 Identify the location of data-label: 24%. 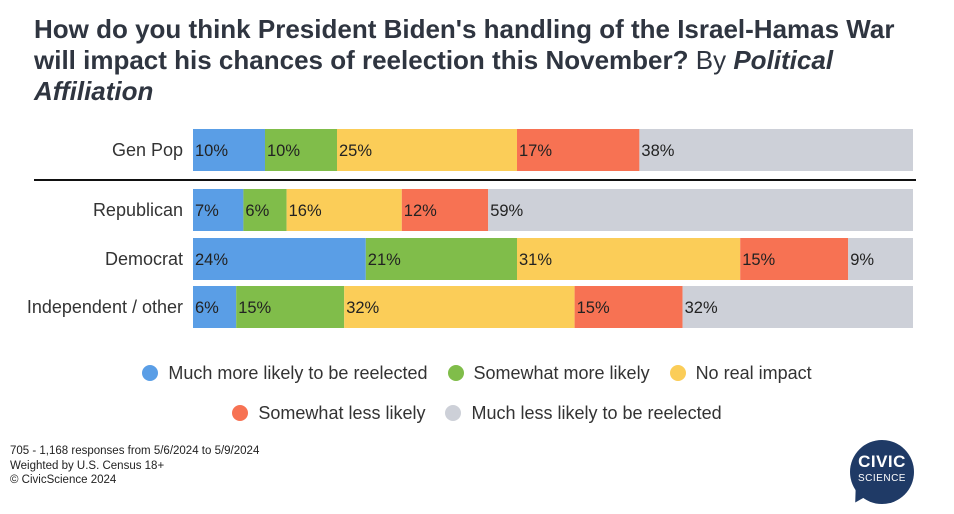
(211, 260).